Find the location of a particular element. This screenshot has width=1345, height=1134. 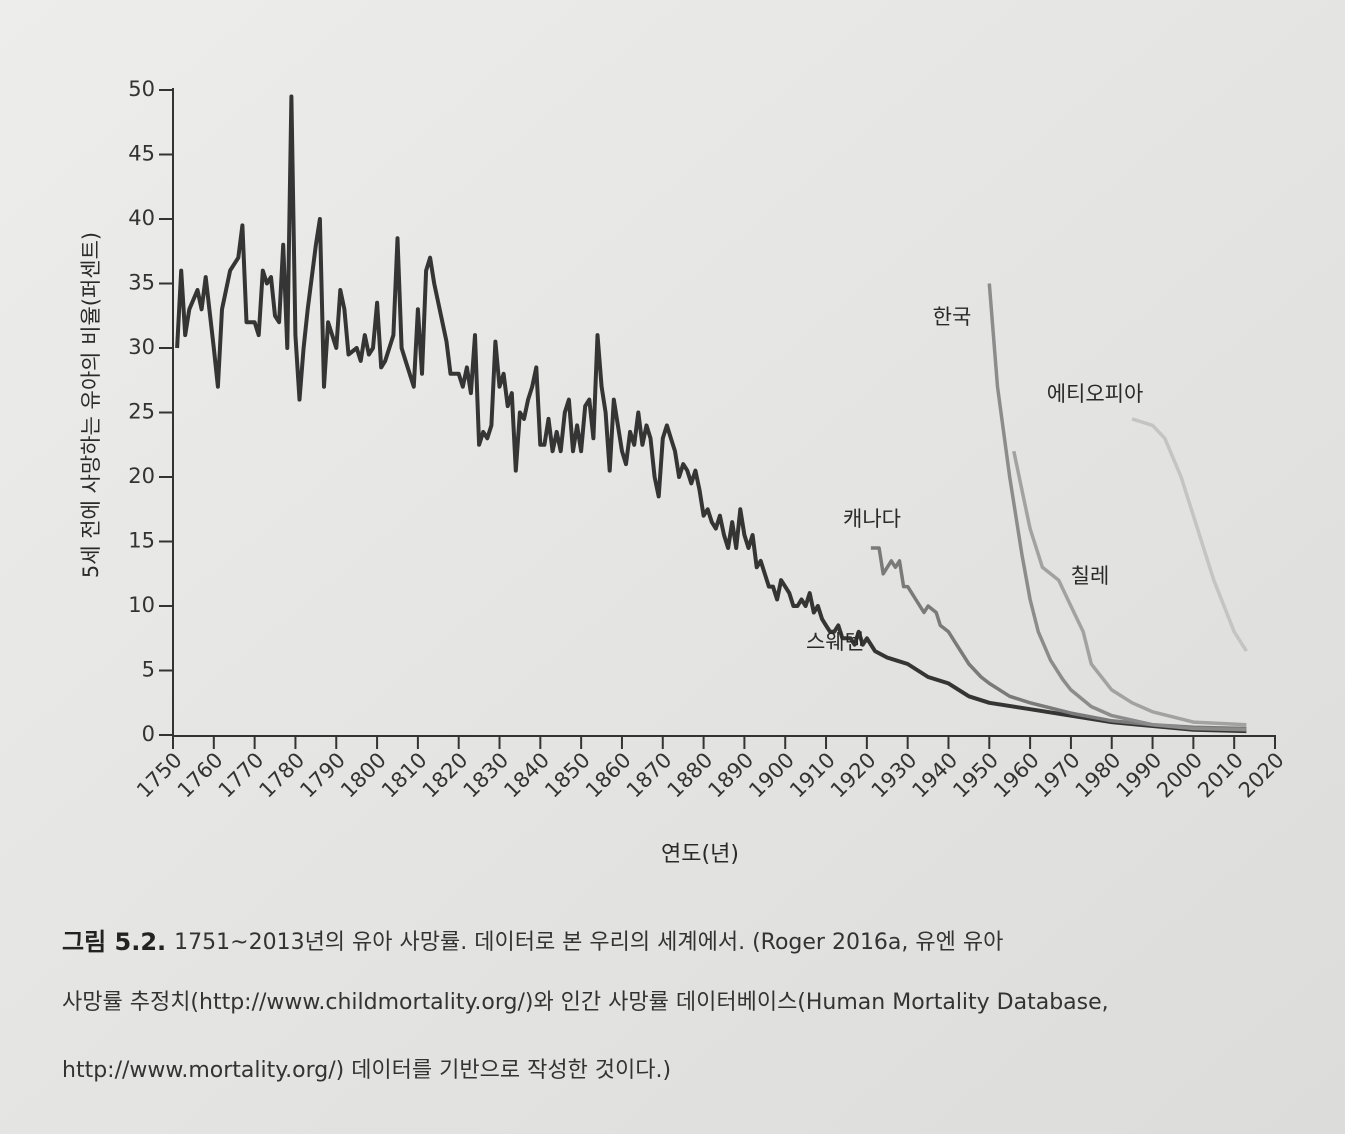

y-tick-label: 35 is located at coordinates (141, 283).